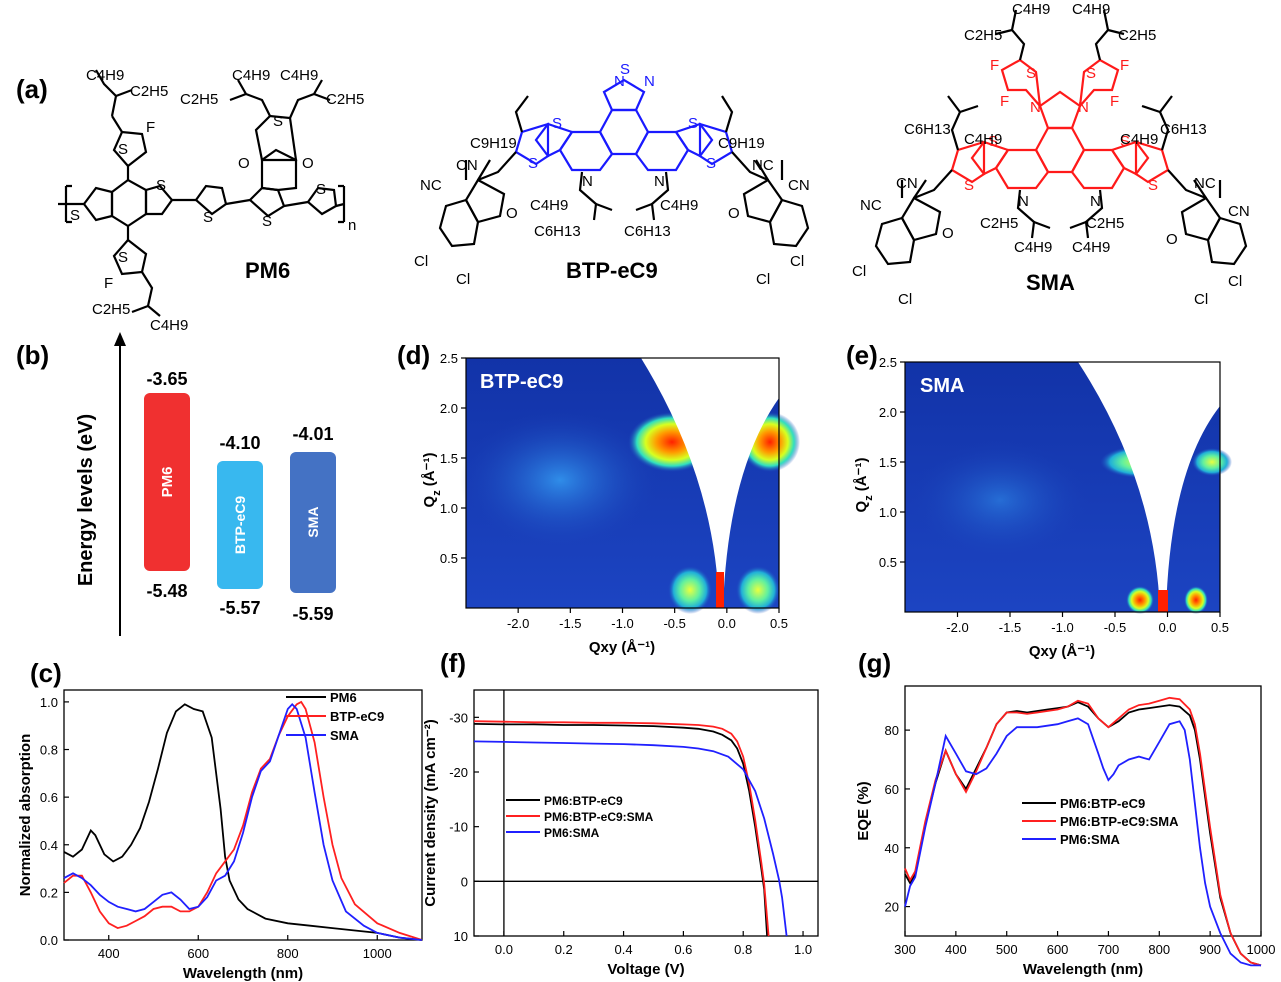  What do you see at coordinates (888, 562) in the screenshot?
I see `giwaxs-ytick-label: 0.5` at bounding box center [888, 562].